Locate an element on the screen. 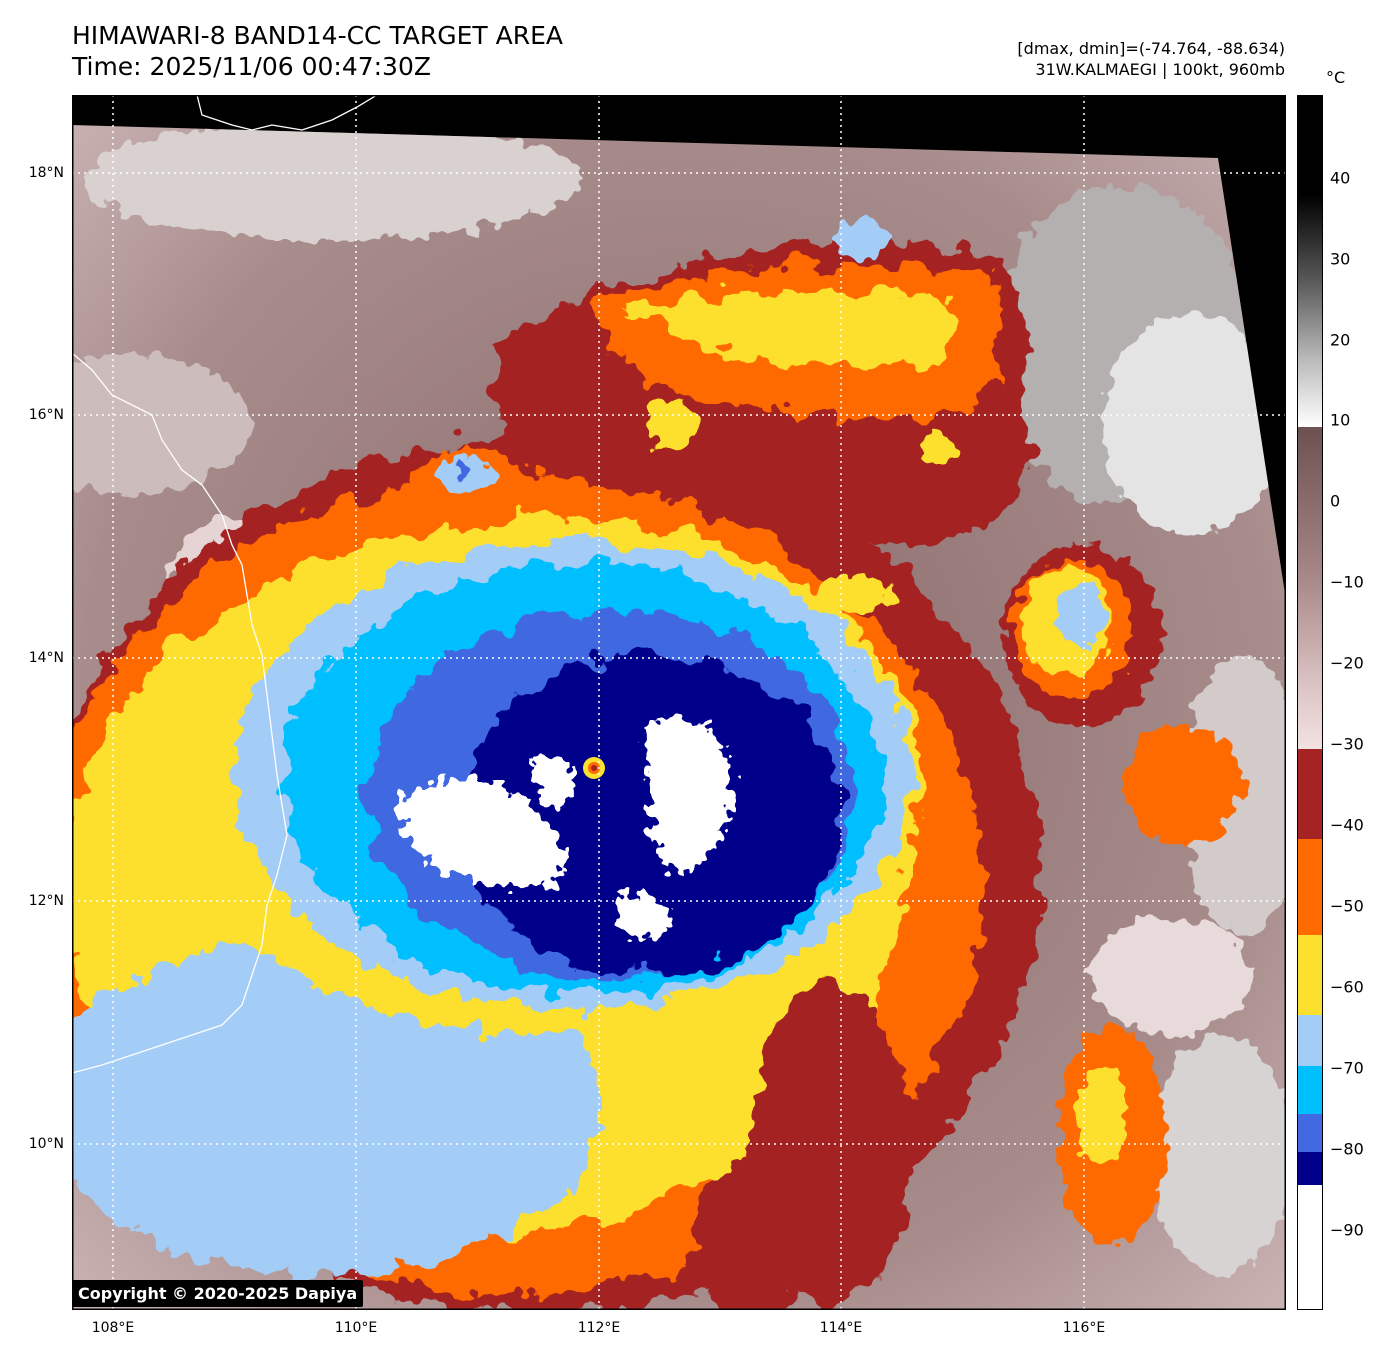 This screenshot has height=1359, width=1390. colorbar-tick-minus60: −60 is located at coordinates (1347, 987).